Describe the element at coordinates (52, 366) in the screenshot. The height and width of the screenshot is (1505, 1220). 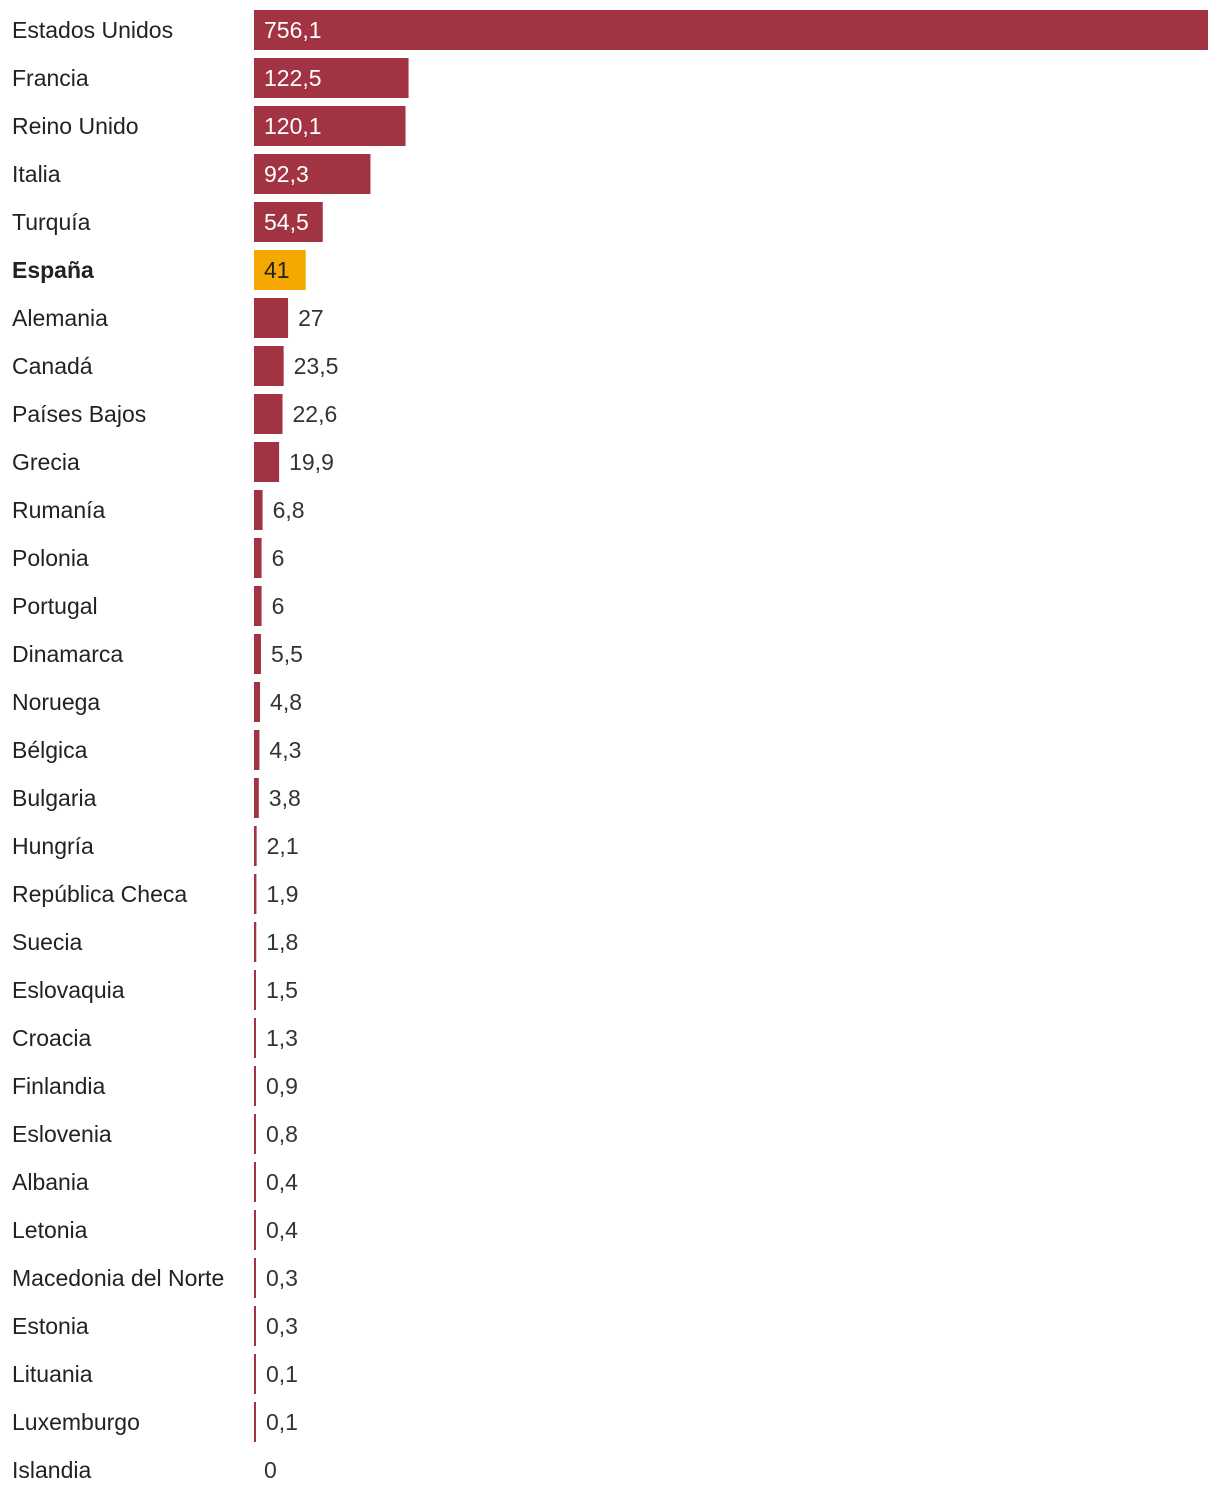
I see `category-label: Canadá` at that location.